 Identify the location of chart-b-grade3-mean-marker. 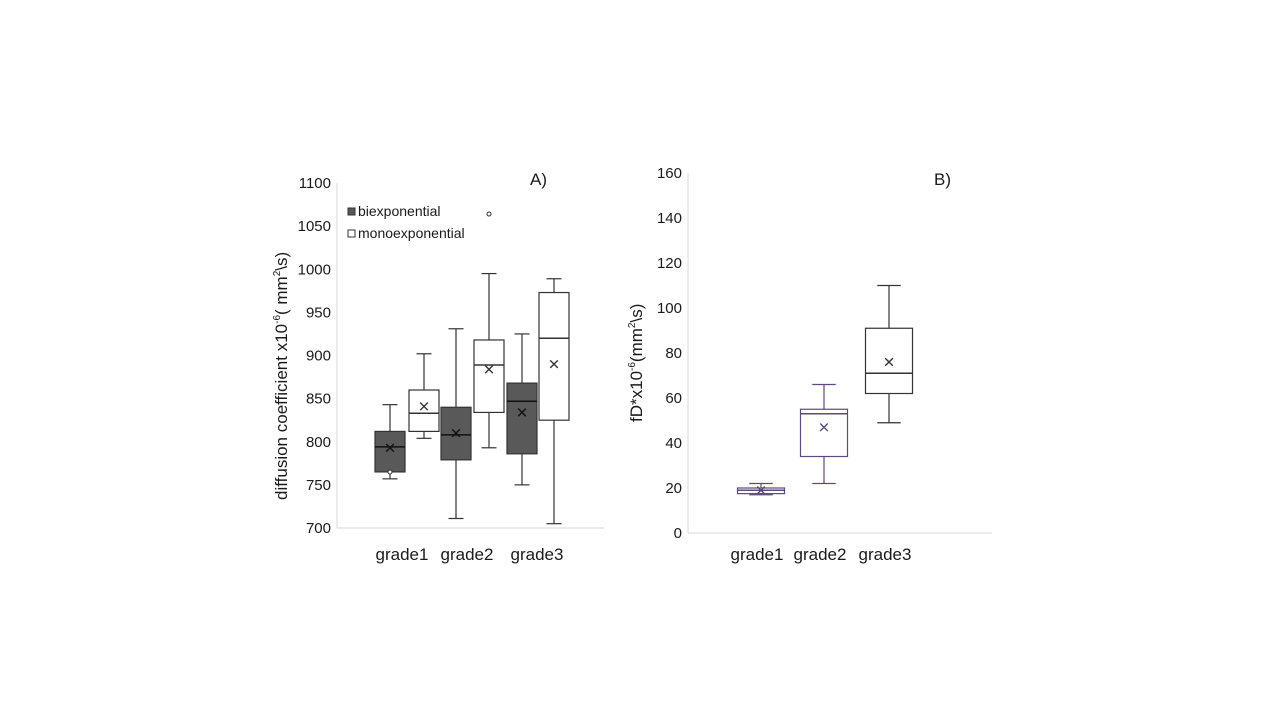
(889, 362).